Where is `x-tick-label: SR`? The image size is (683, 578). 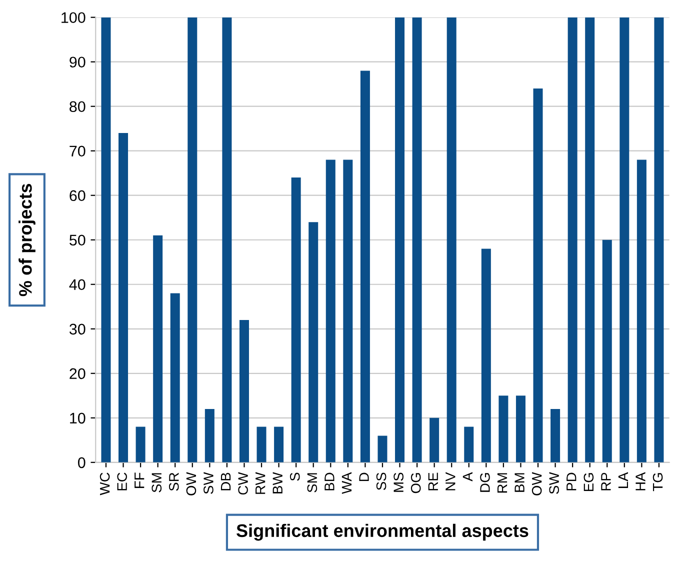 x-tick-label: SR is located at coordinates (174, 481).